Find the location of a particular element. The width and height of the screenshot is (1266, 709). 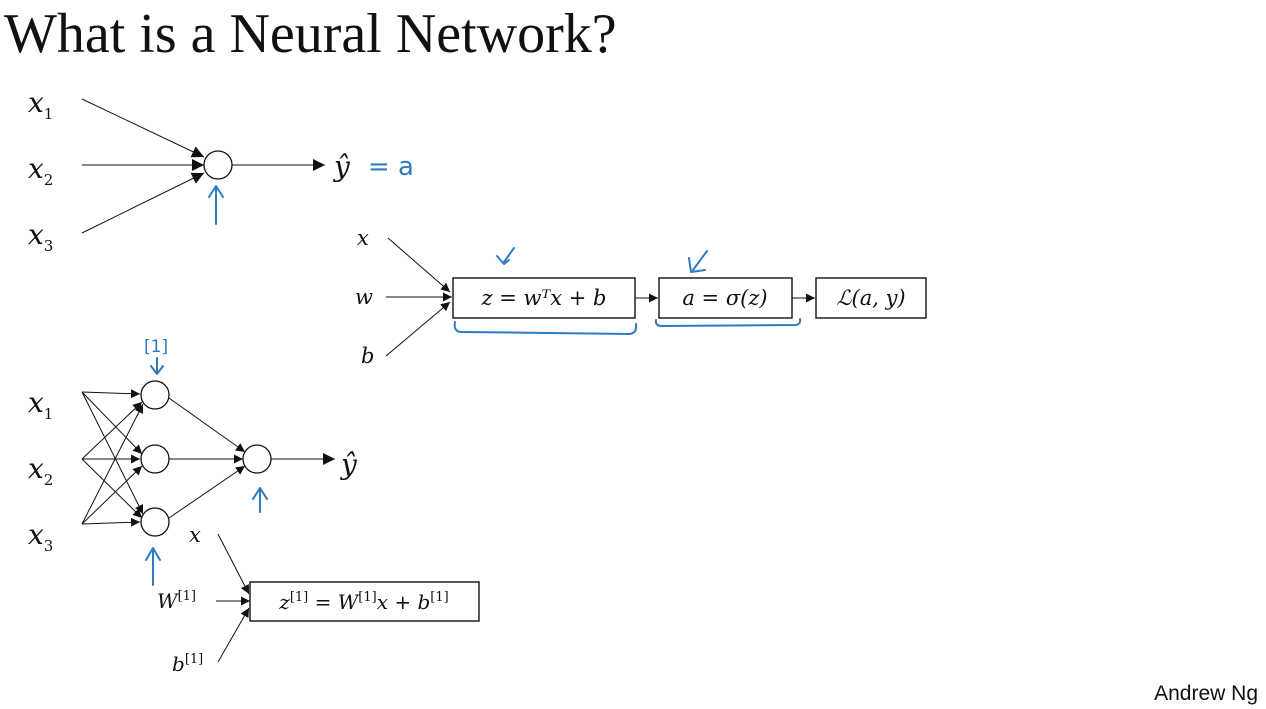

arrow-up-hidden-icon is located at coordinates (153, 566).